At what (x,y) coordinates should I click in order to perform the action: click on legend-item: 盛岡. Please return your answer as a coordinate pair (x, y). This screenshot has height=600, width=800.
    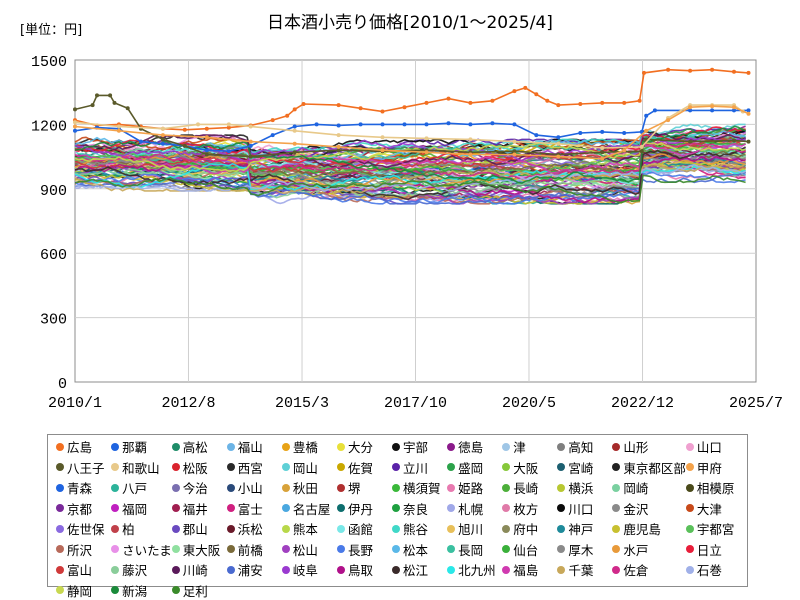
    Looking at the image, I should click on (474, 467).